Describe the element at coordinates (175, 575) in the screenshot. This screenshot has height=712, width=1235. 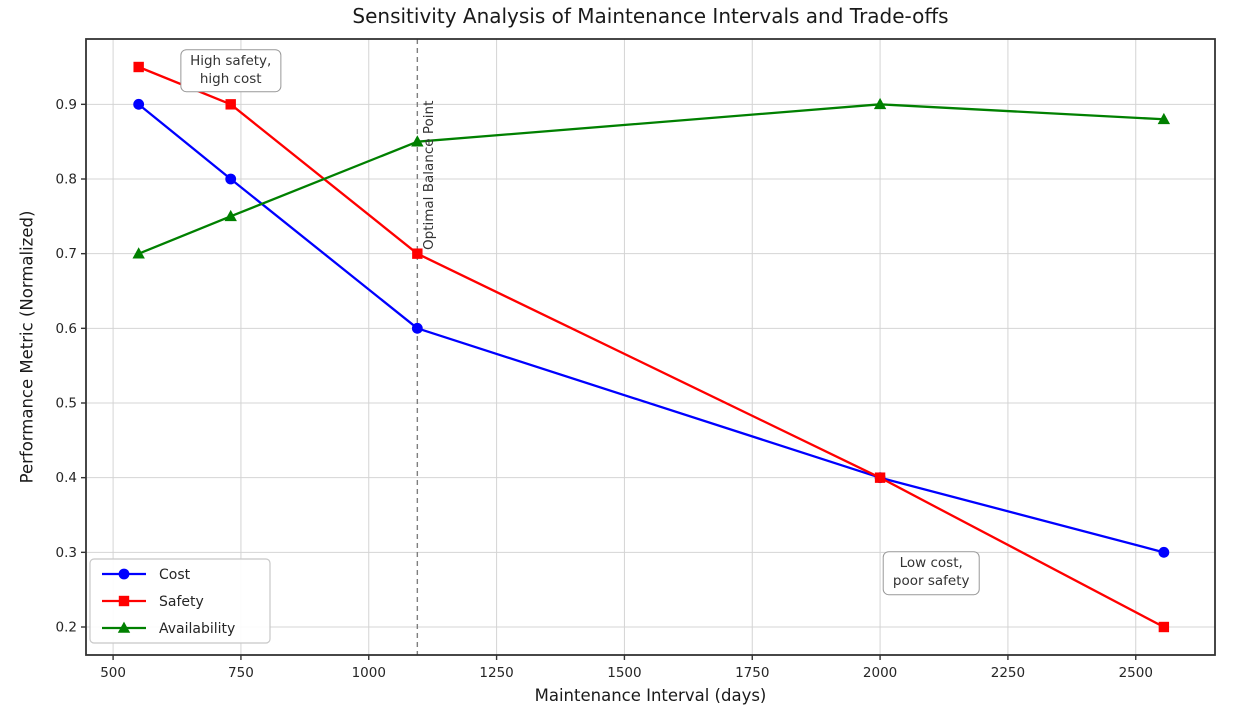
I see `legend-label: Cost` at that location.